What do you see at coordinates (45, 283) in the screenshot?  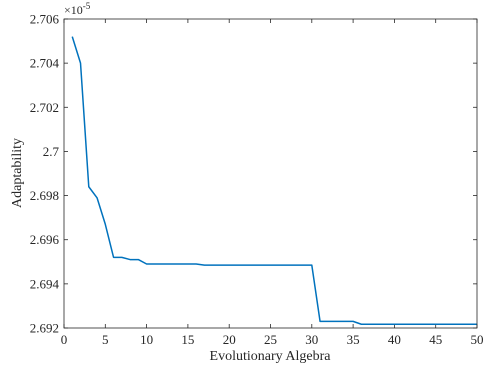 I see `y-tick-label: 2.694` at bounding box center [45, 283].